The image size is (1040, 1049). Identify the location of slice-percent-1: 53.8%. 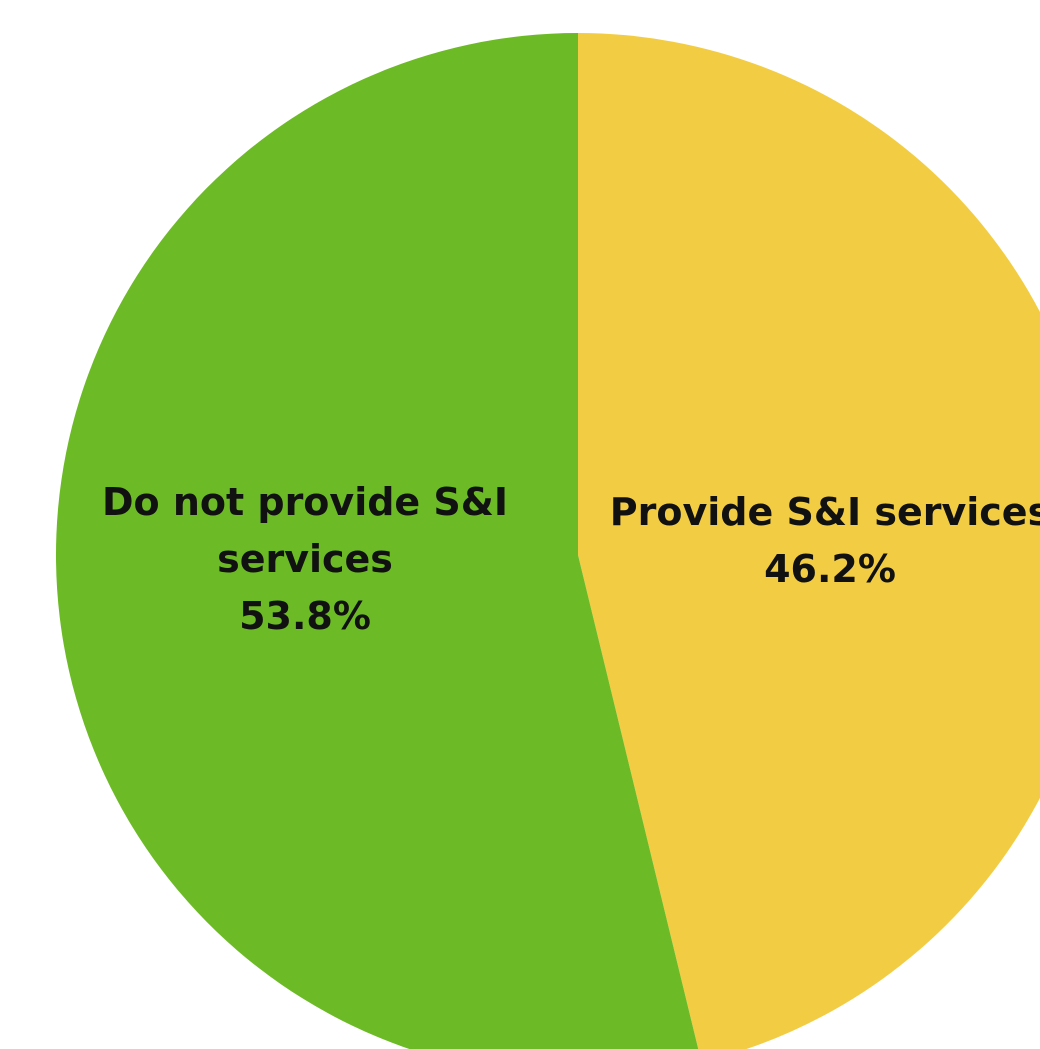
(305, 616).